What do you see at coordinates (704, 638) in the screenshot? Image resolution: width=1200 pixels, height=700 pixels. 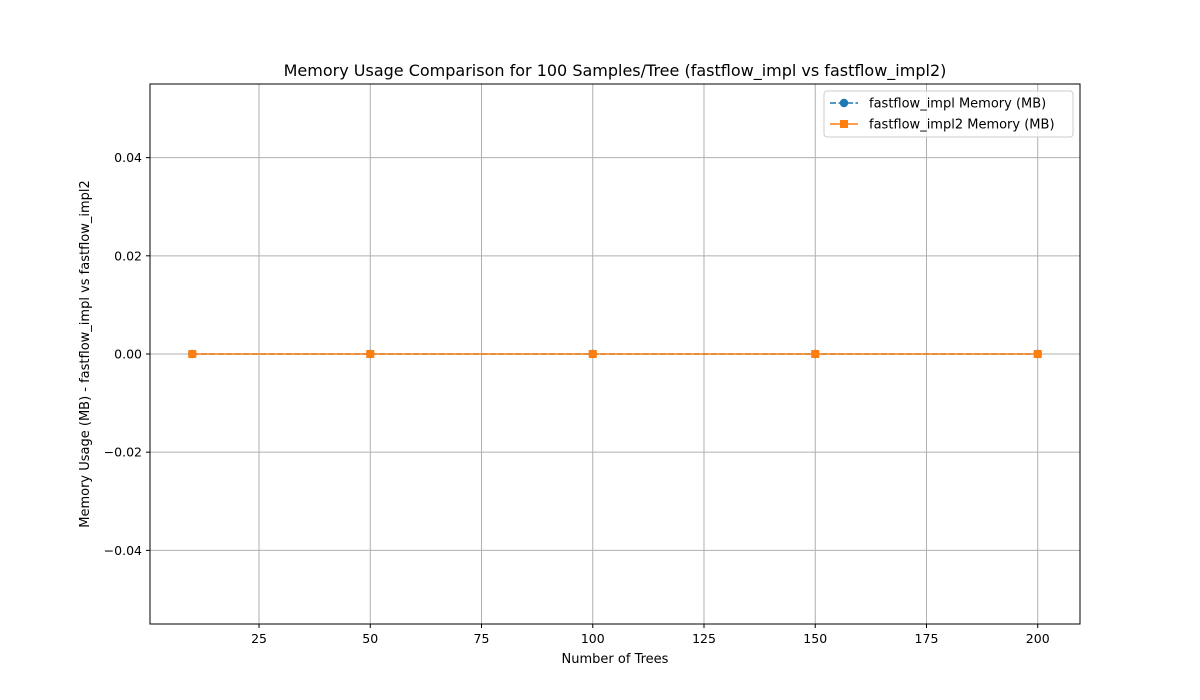 I see `x-tick-label: 125` at bounding box center [704, 638].